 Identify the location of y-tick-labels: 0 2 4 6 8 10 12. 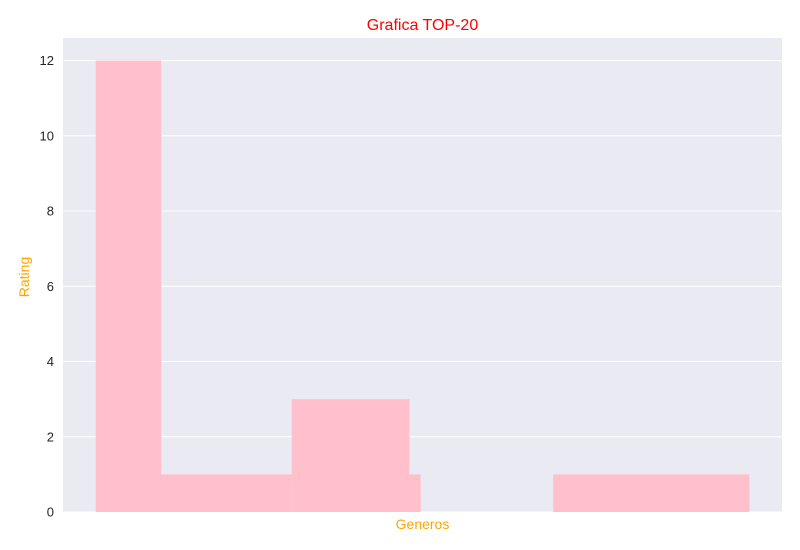
(47, 286).